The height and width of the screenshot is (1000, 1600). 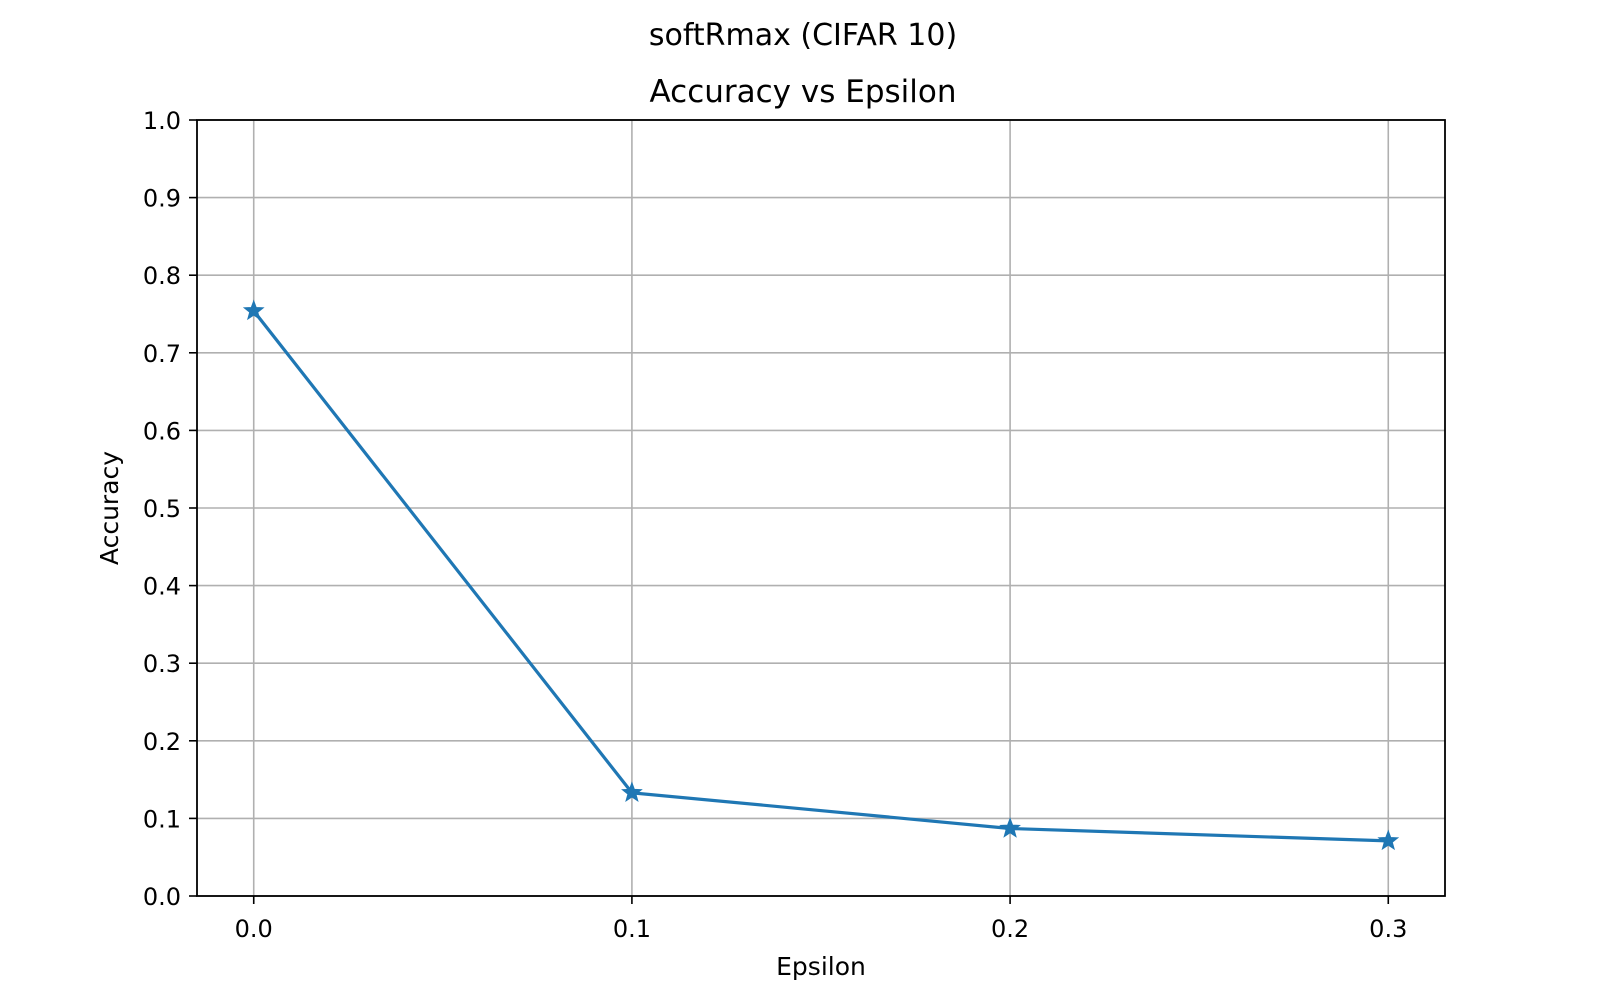 I want to click on y-tick-label: 0.1, so click(x=162, y=819).